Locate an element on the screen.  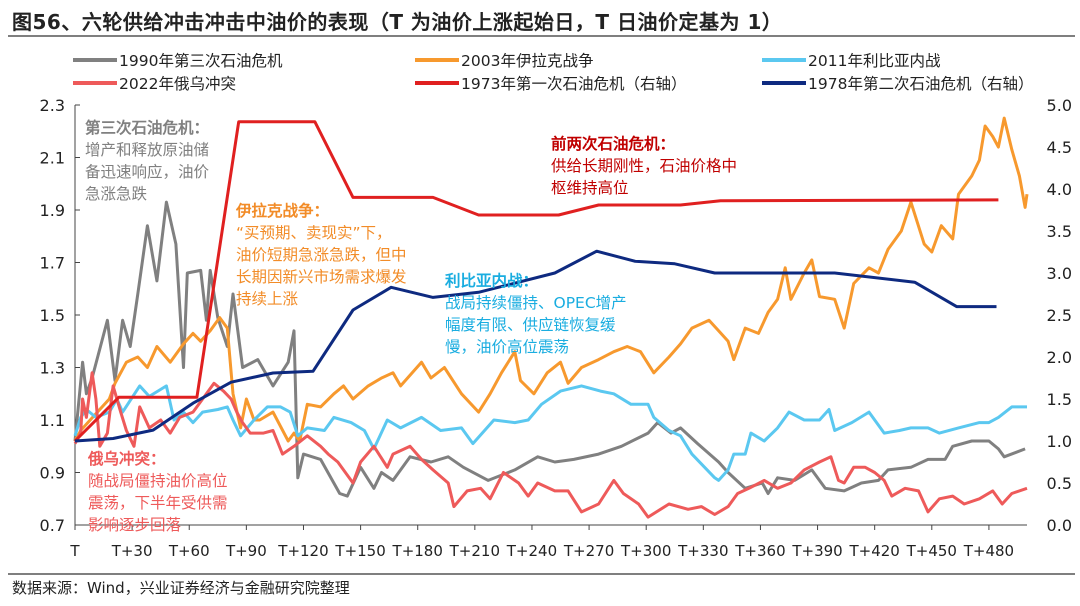
y-tick-label-left: 1.5 is located at coordinates (52, 315).